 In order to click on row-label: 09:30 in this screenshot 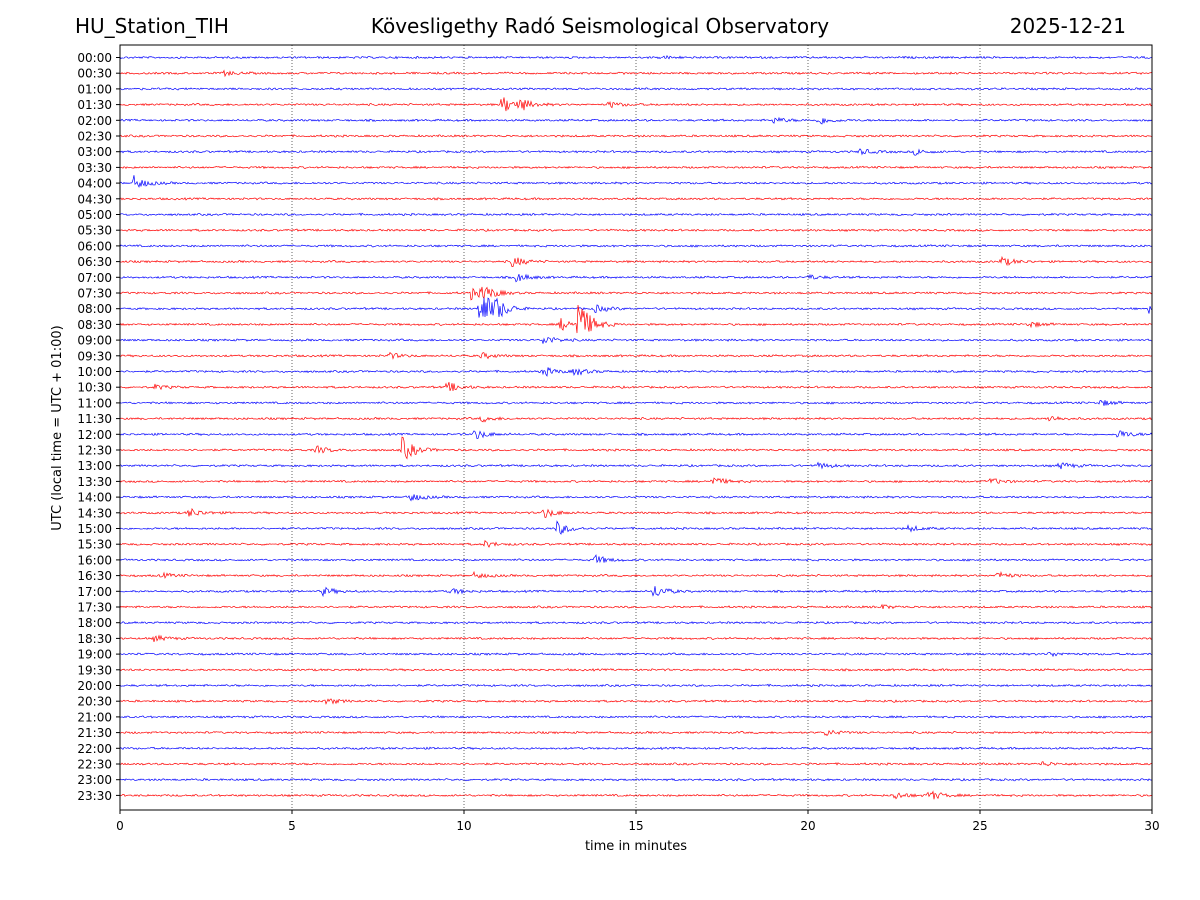, I will do `click(94, 356)`.